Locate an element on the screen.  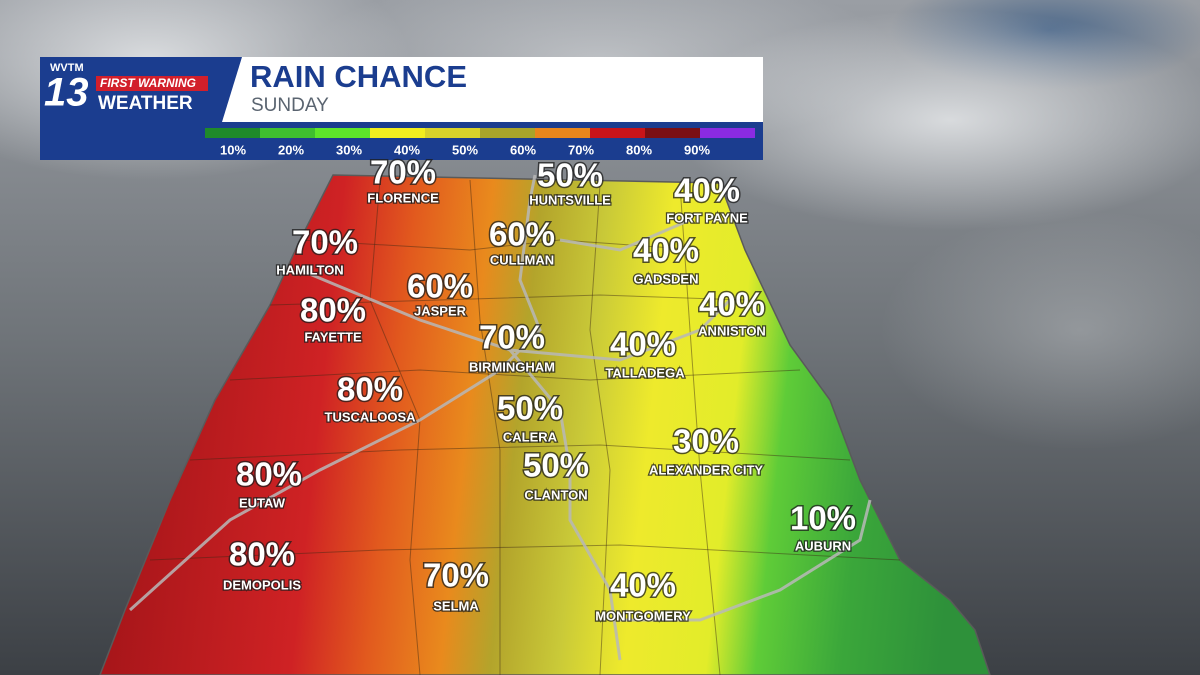
city: 80% DEMOPOLIS is located at coordinates (262, 563).